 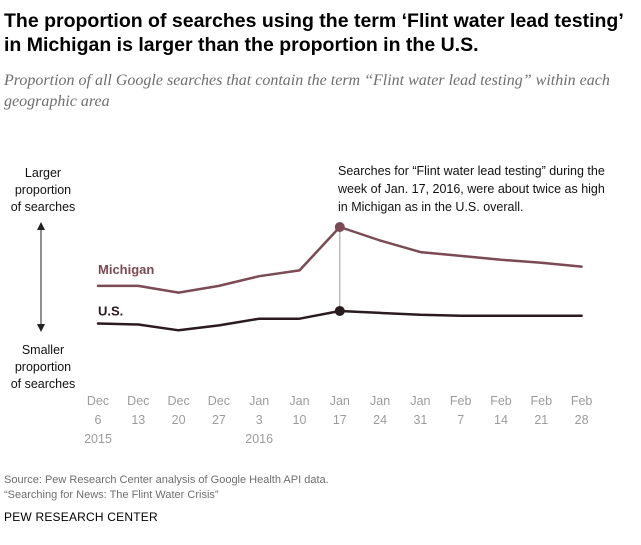 What do you see at coordinates (300, 420) in the screenshot?
I see `x-tick-label-day: 10` at bounding box center [300, 420].